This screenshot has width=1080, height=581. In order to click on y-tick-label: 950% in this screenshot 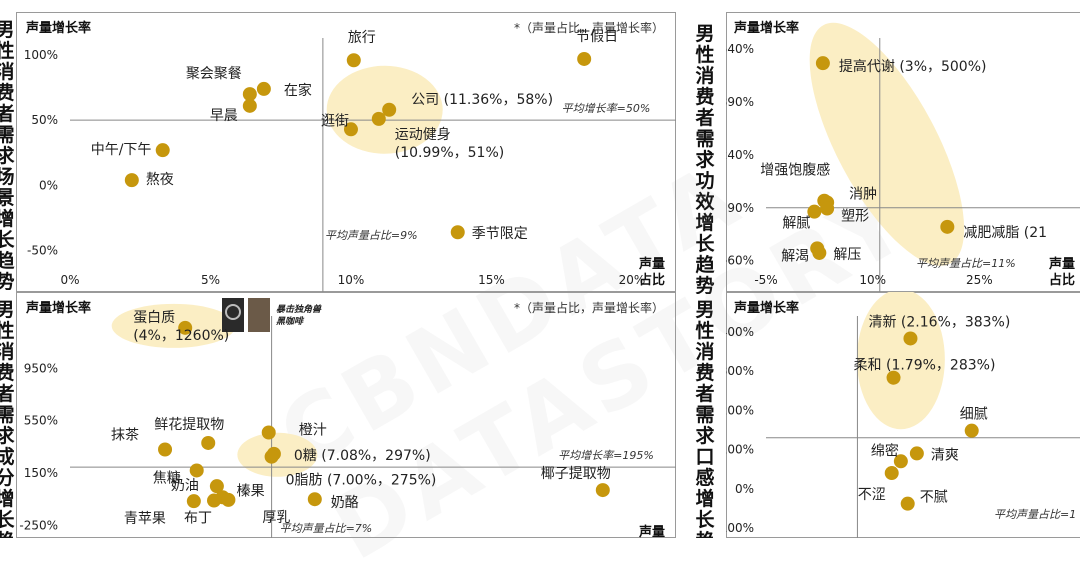, I will do `click(41, 368)`.